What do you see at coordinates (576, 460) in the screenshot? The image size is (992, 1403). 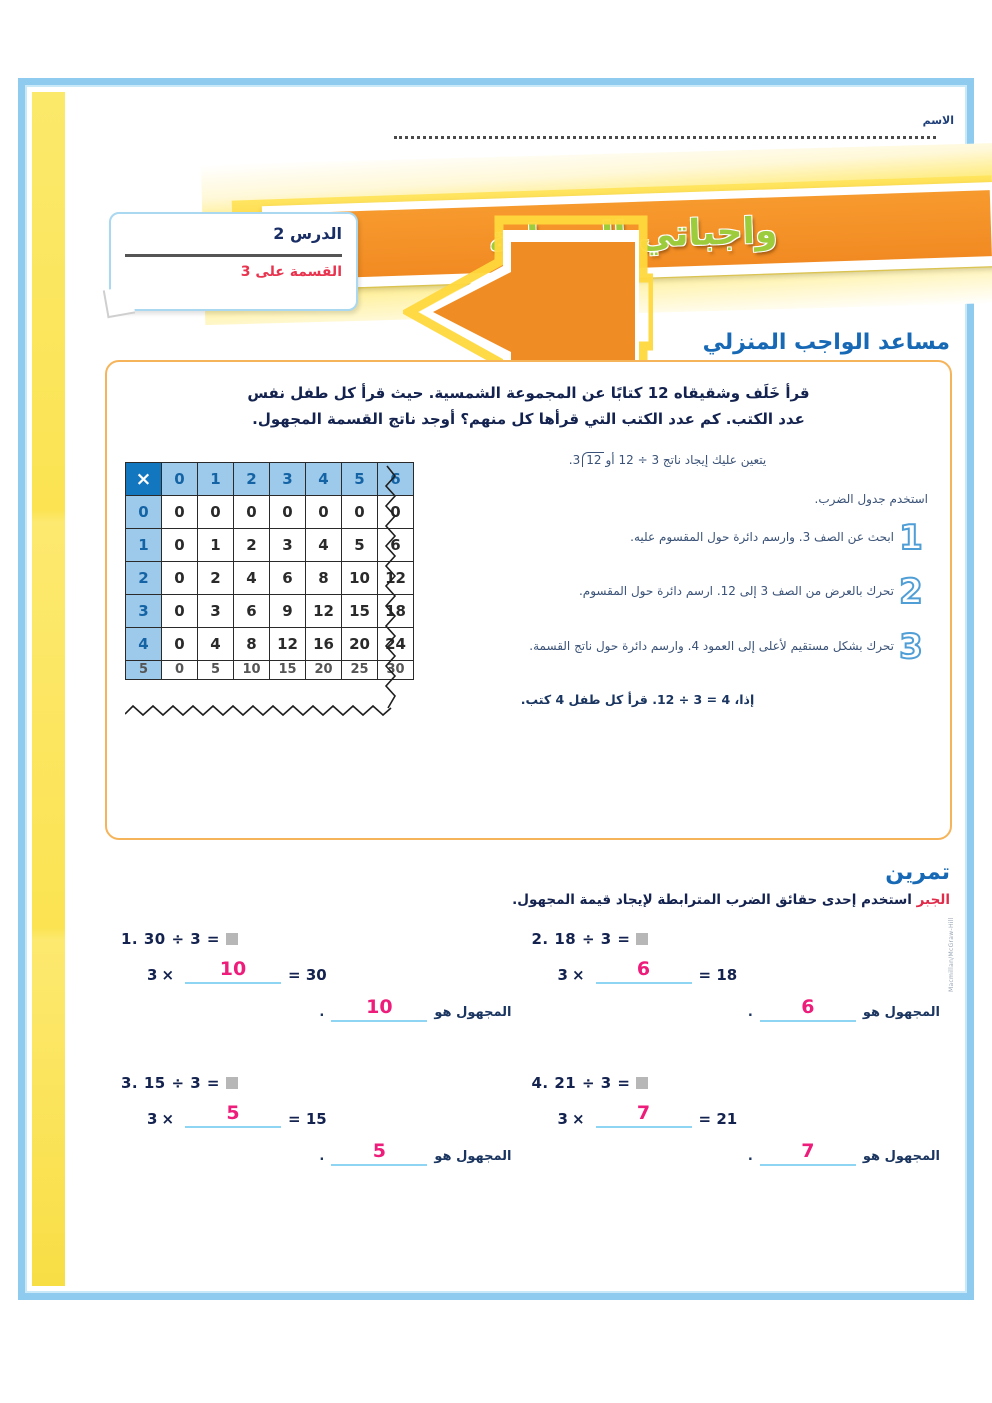 I see `long-division-divisor: 3` at bounding box center [576, 460].